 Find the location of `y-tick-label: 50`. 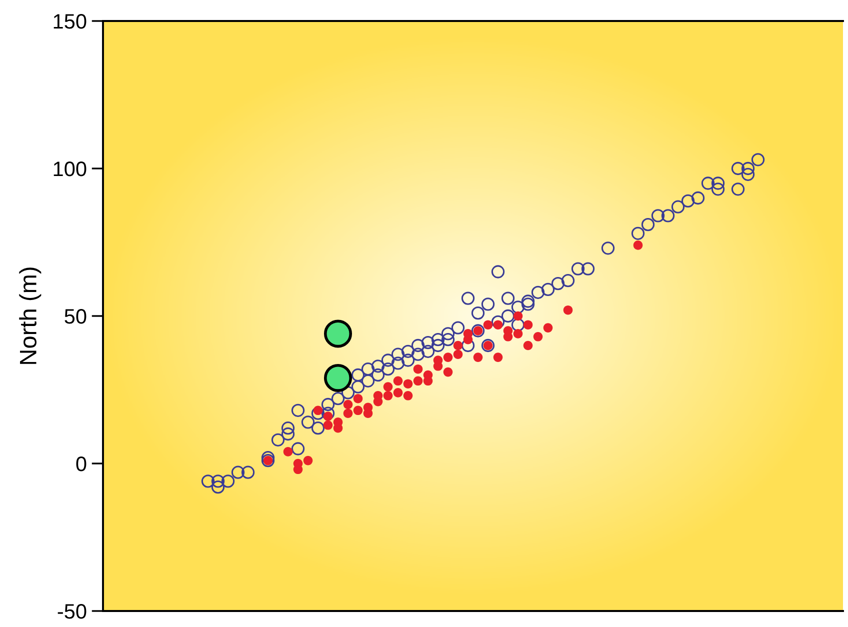

y-tick-label: 50 is located at coordinates (75, 316).